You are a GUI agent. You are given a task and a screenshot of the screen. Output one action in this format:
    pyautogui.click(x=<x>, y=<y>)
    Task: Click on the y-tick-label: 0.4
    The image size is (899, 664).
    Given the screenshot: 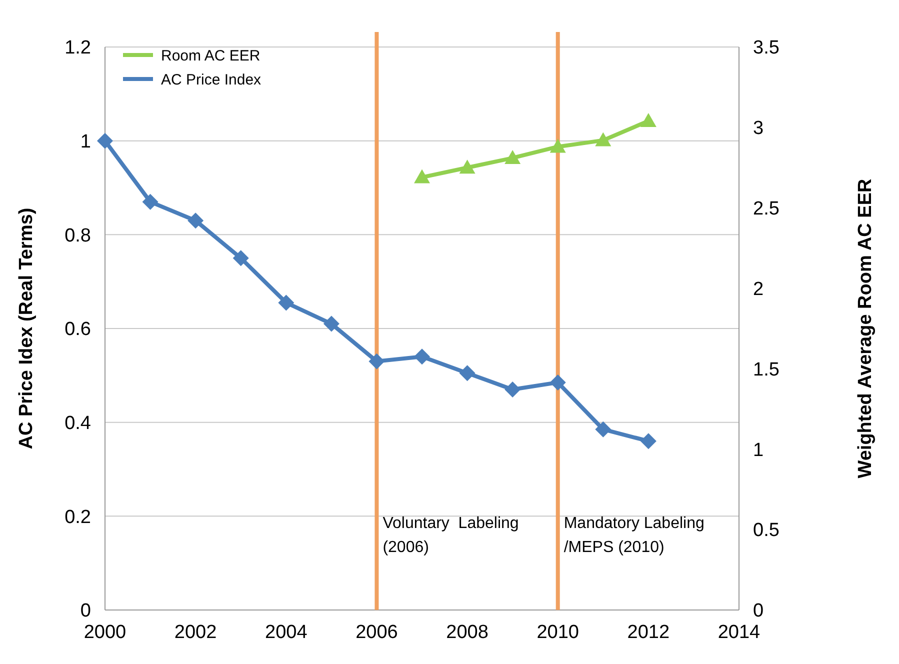 What is the action you would take?
    pyautogui.click(x=78, y=423)
    